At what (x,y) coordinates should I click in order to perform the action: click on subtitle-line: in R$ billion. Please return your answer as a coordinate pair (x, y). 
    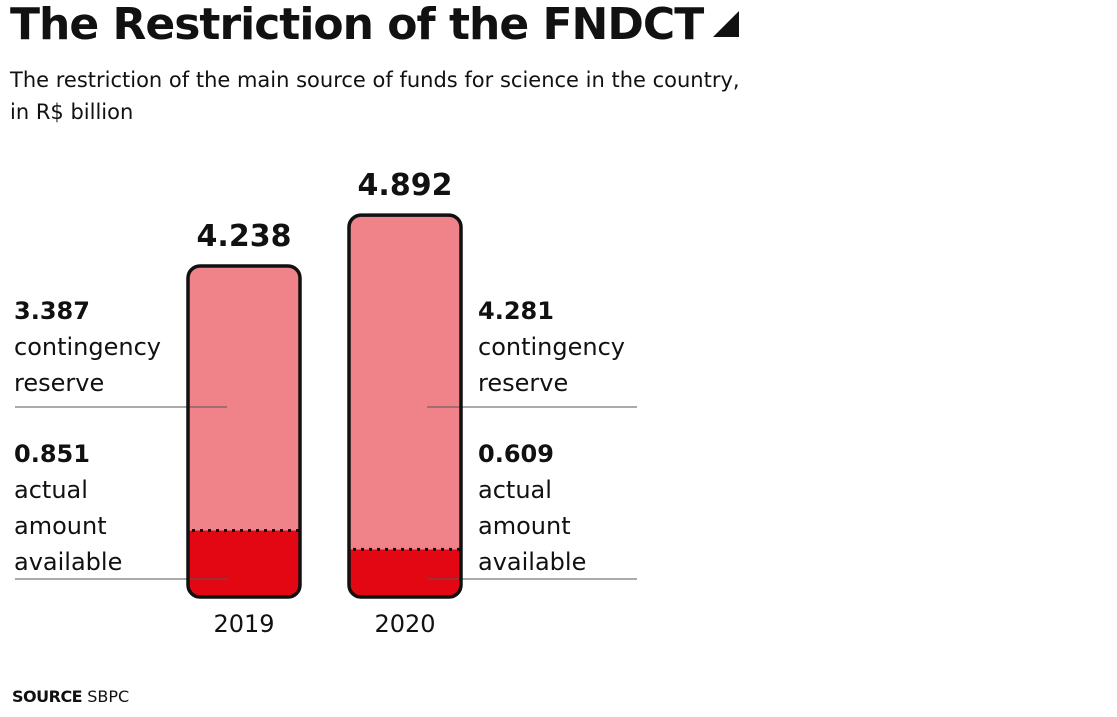
    Looking at the image, I should click on (72, 112).